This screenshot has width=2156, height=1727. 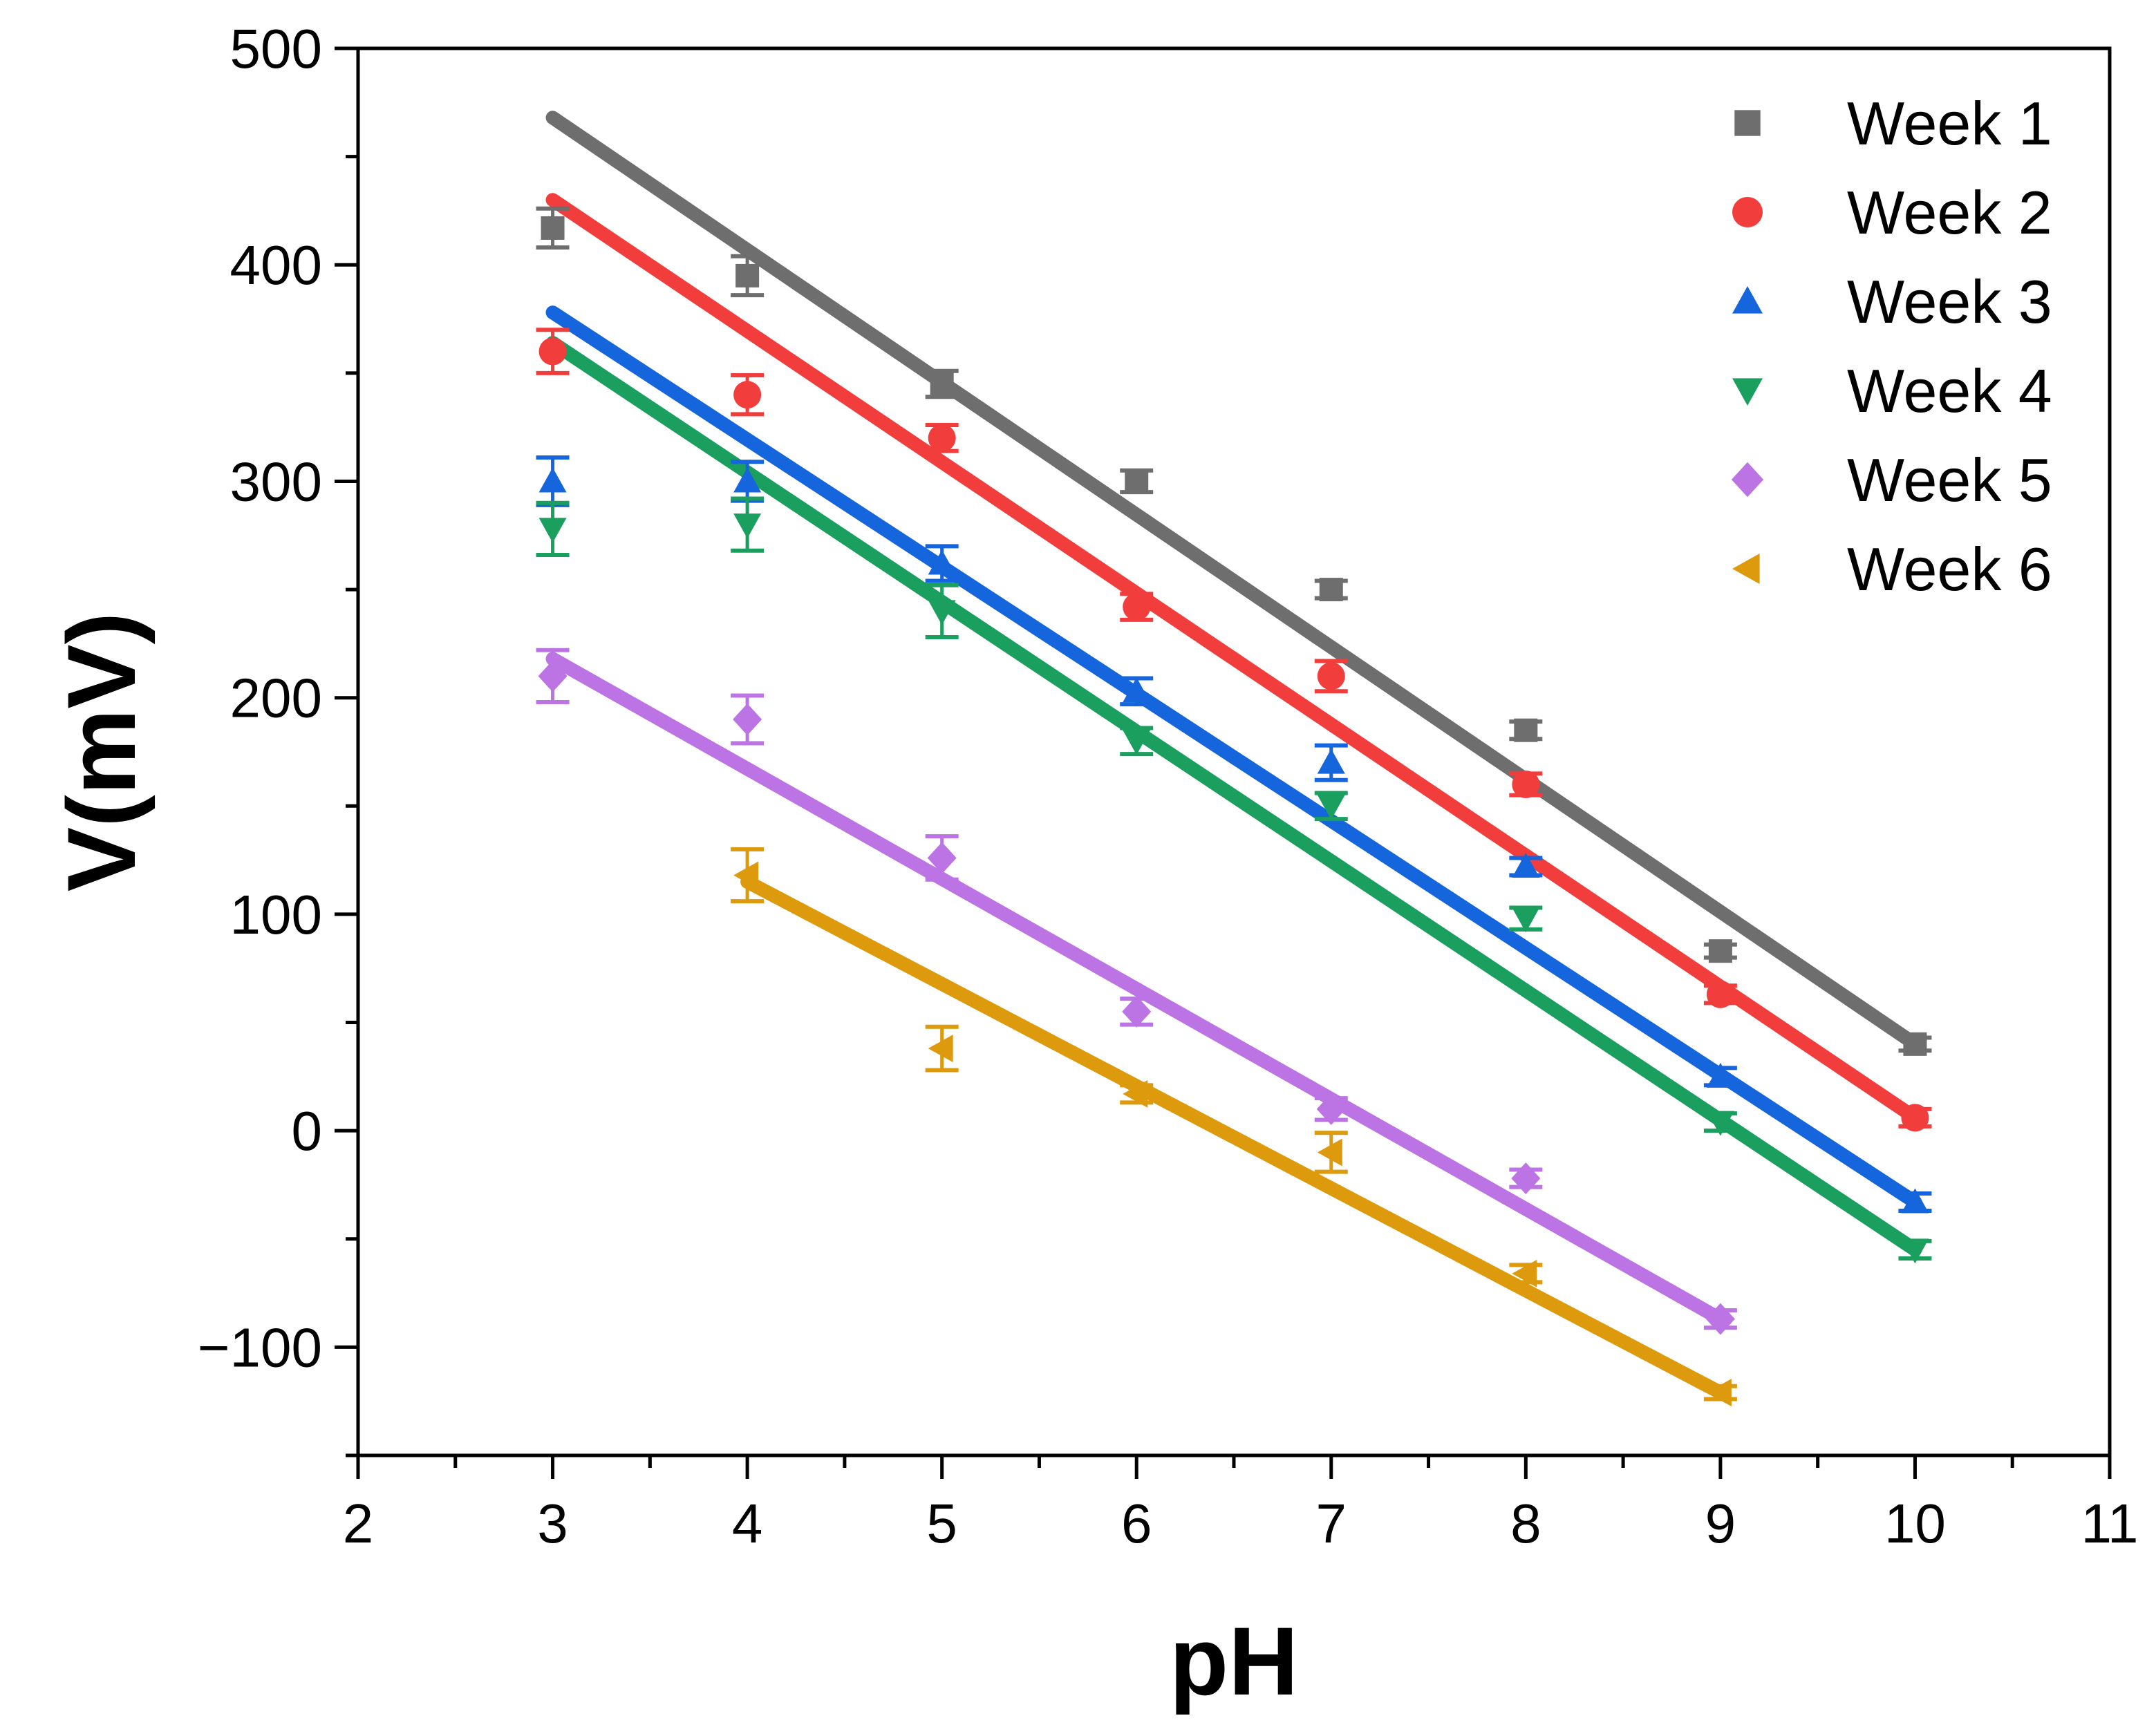 I want to click on y-axis: −100 0 100 200 300 400 500, so click(x=278, y=738).